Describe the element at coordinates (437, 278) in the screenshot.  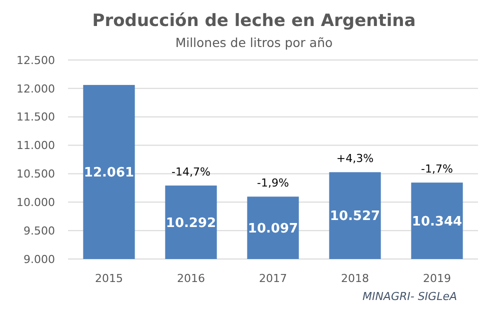
I see `x-tick-label: 2019` at that location.